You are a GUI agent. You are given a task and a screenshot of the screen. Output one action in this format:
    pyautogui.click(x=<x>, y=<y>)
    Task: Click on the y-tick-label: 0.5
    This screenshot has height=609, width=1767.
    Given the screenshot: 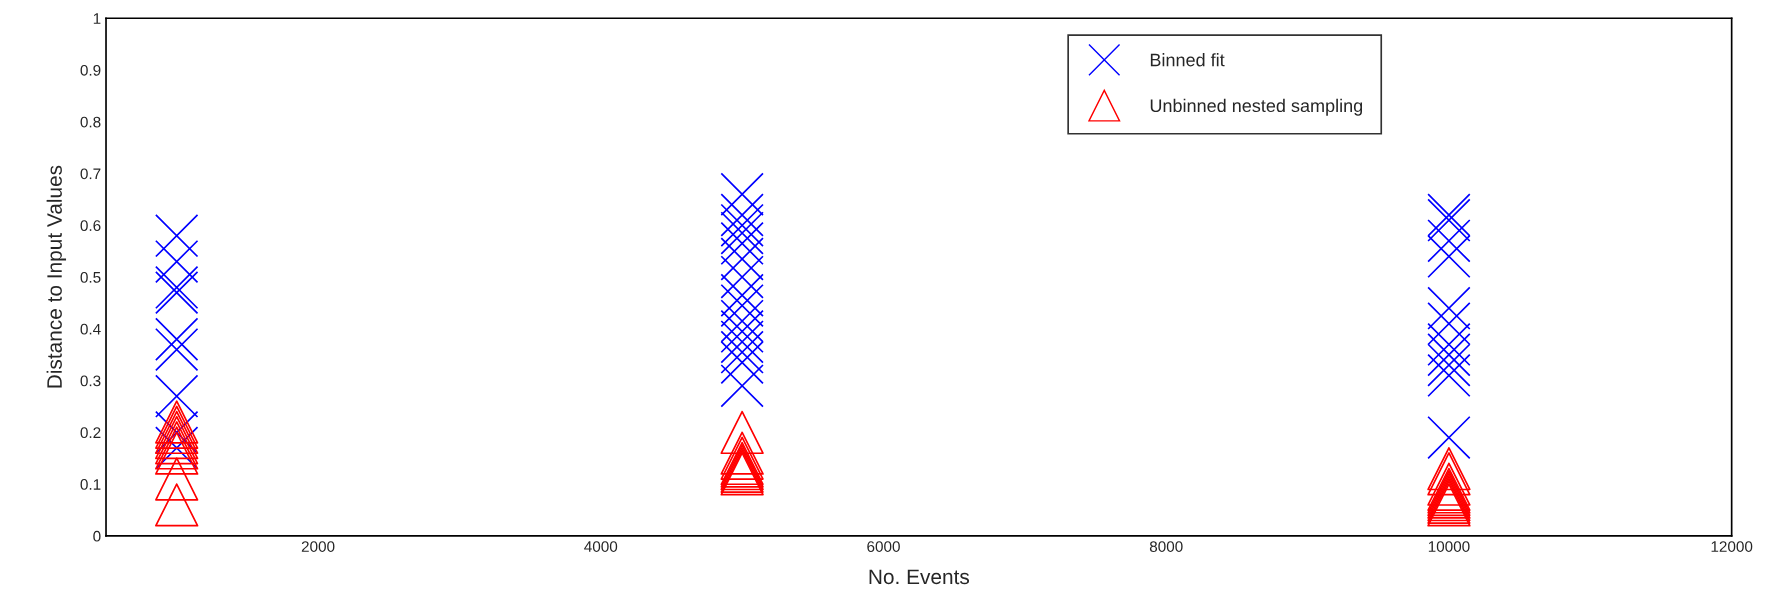 What is the action you would take?
    pyautogui.click(x=90, y=277)
    